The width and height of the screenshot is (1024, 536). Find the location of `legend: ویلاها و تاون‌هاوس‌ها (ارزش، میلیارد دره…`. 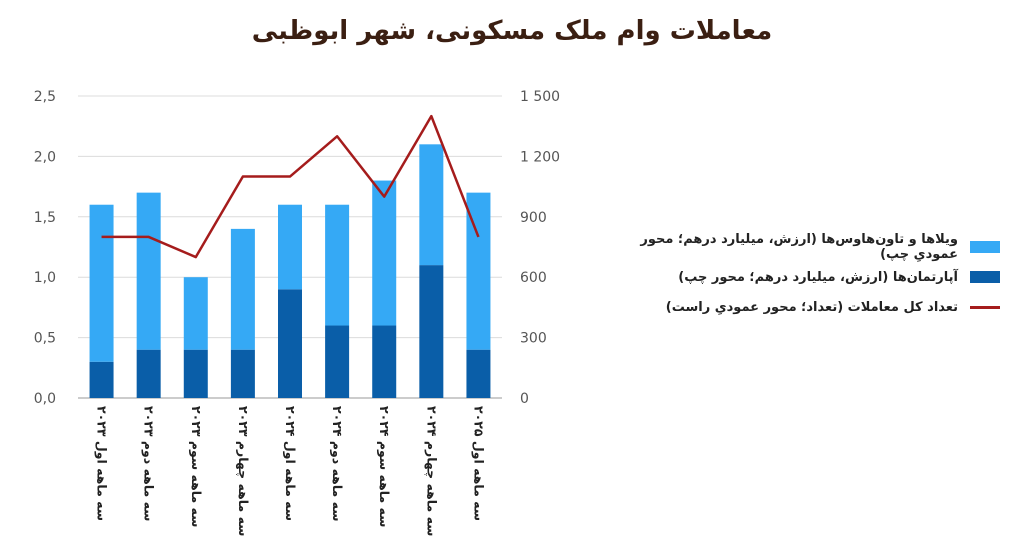

legend: ویلاها و تاون‌هاوس‌ها (ارزش، میلیارد دره… is located at coordinates (800, 277).